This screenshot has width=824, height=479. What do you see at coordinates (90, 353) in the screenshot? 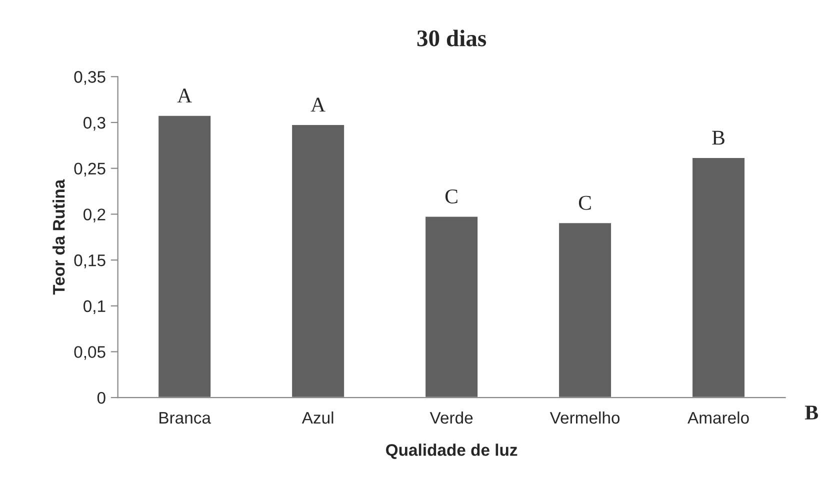
I see `y-tick-label: 0,05` at bounding box center [90, 353].